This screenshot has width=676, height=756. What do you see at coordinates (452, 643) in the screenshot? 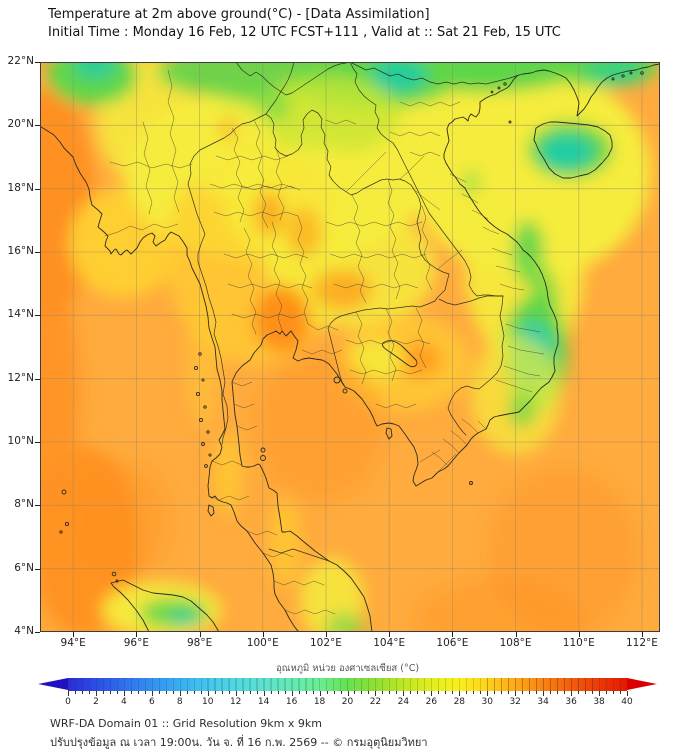
I see `lon-tick-label: 106°E` at bounding box center [452, 643].